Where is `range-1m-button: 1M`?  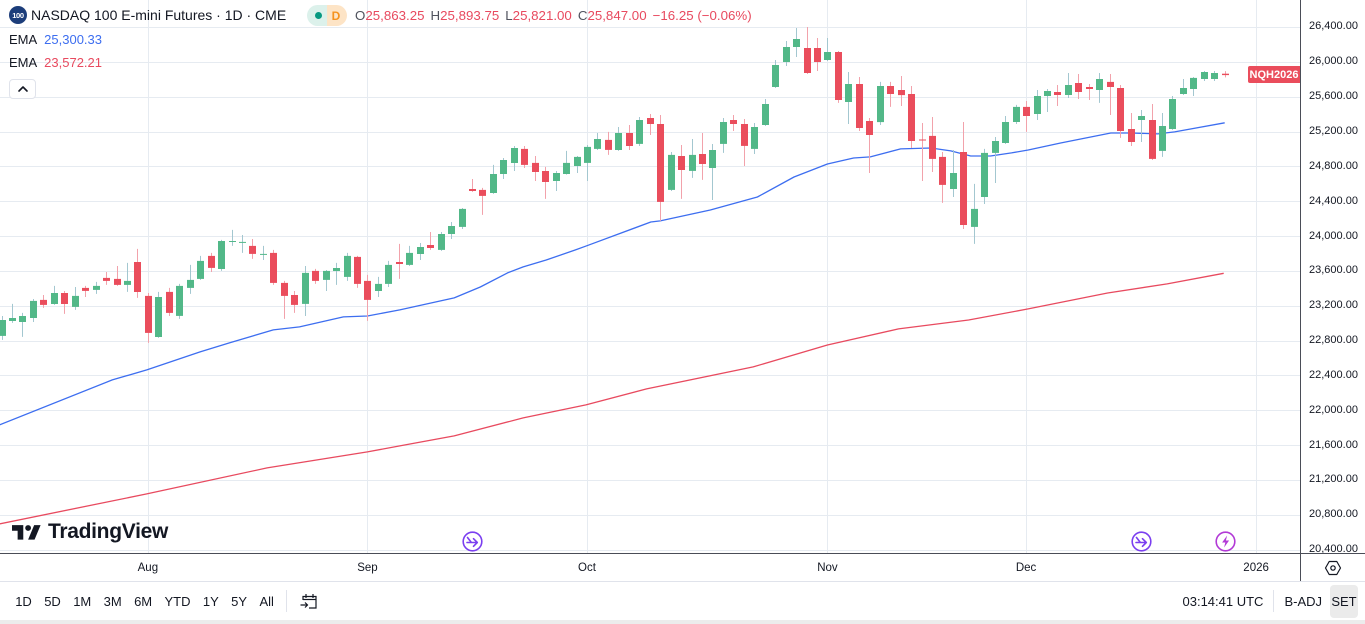 range-1m-button: 1M is located at coordinates (82, 601).